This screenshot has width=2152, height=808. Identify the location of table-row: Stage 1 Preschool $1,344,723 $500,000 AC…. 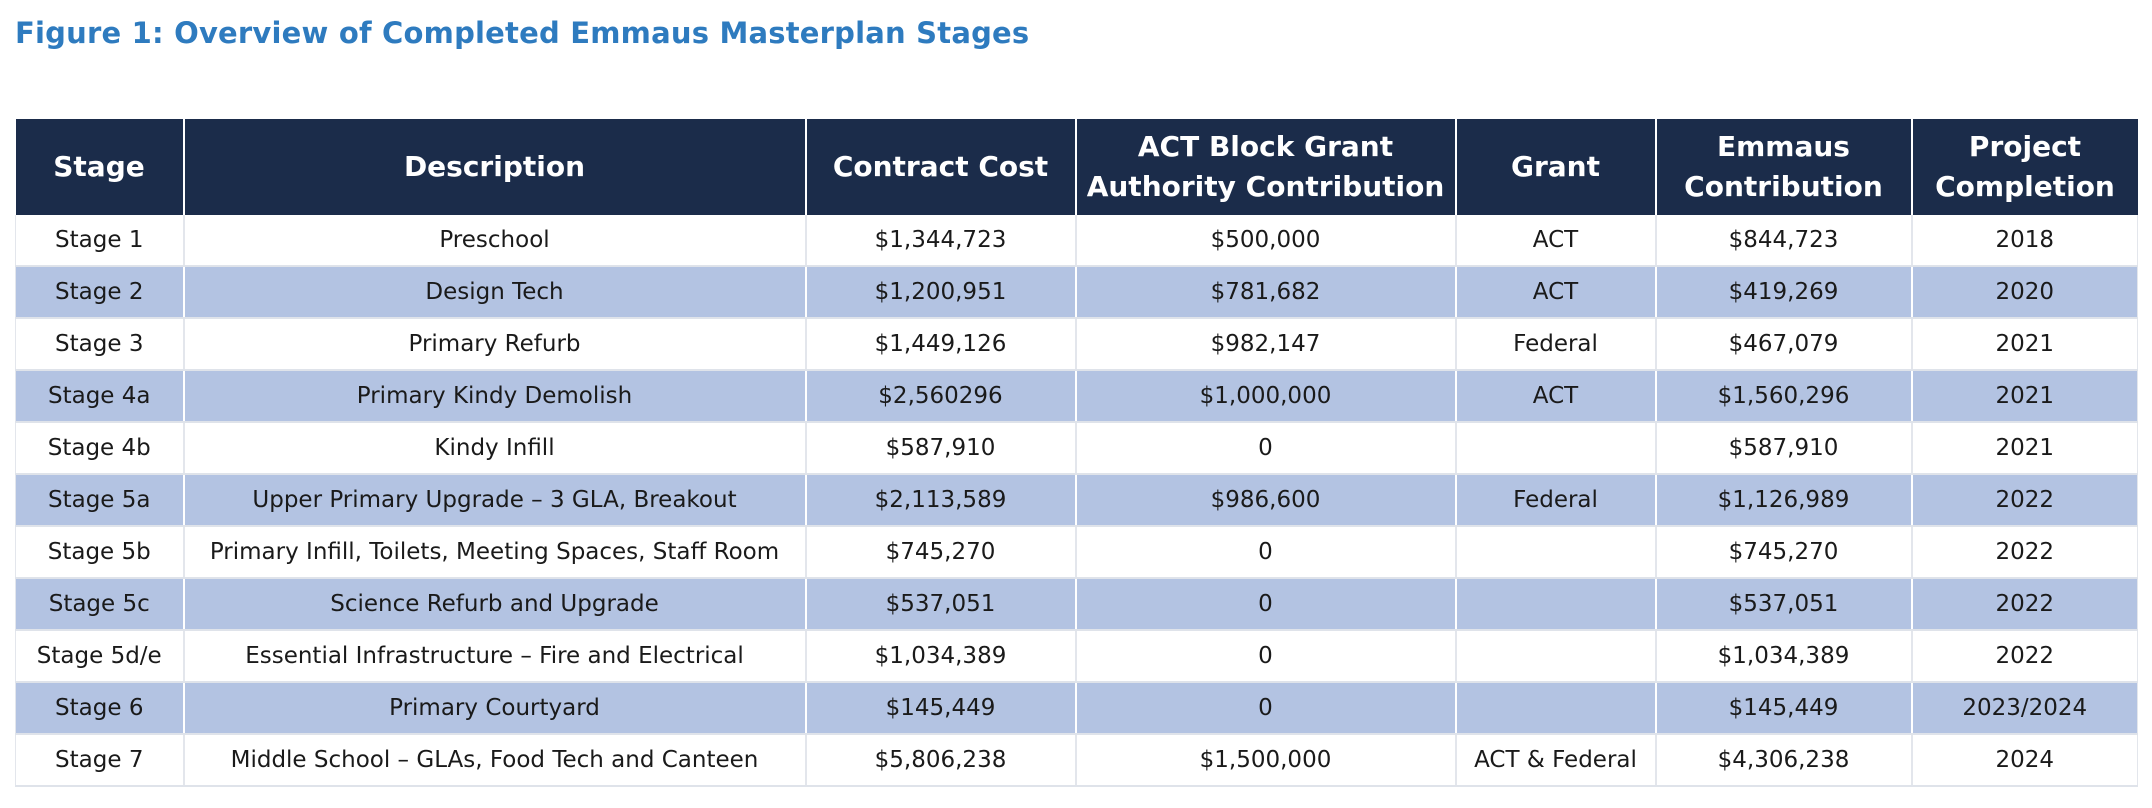
(1076, 241).